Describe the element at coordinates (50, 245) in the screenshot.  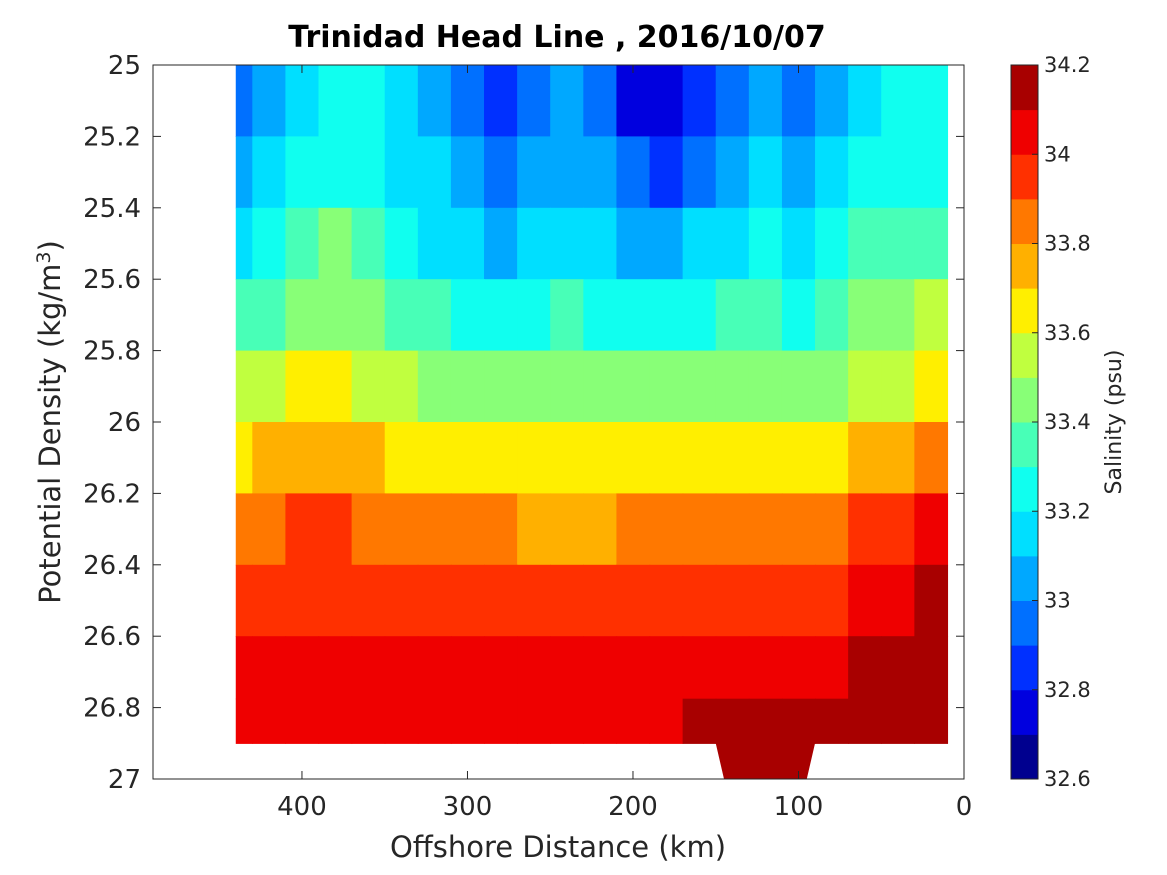
I see `y-axis-label-close: )` at that location.